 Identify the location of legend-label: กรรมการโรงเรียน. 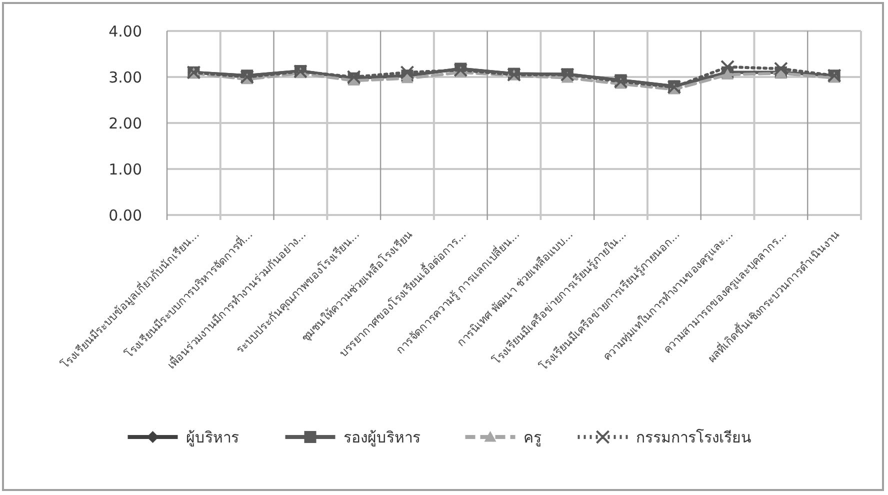
(693, 437).